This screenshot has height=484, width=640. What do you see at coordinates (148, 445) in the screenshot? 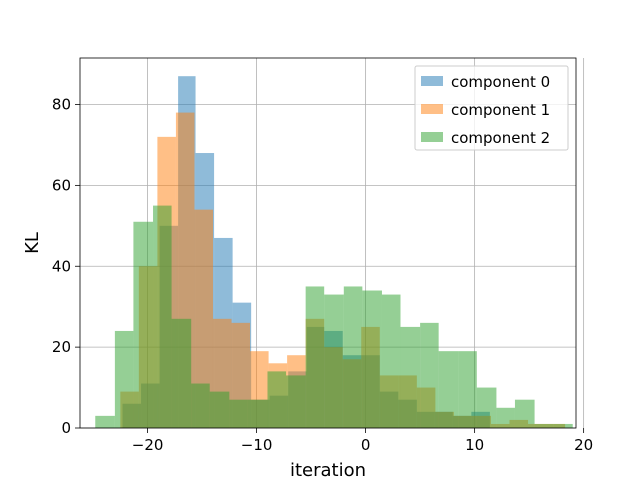
I see `x-tick-label: −20` at bounding box center [148, 445].